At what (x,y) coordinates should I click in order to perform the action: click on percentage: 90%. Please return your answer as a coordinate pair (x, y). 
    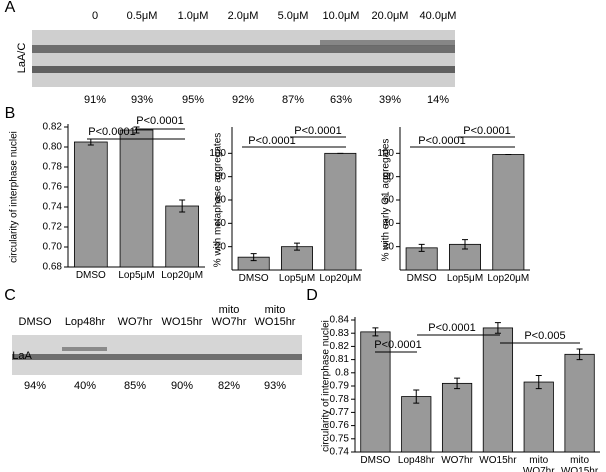
    Looking at the image, I should click on (182, 386).